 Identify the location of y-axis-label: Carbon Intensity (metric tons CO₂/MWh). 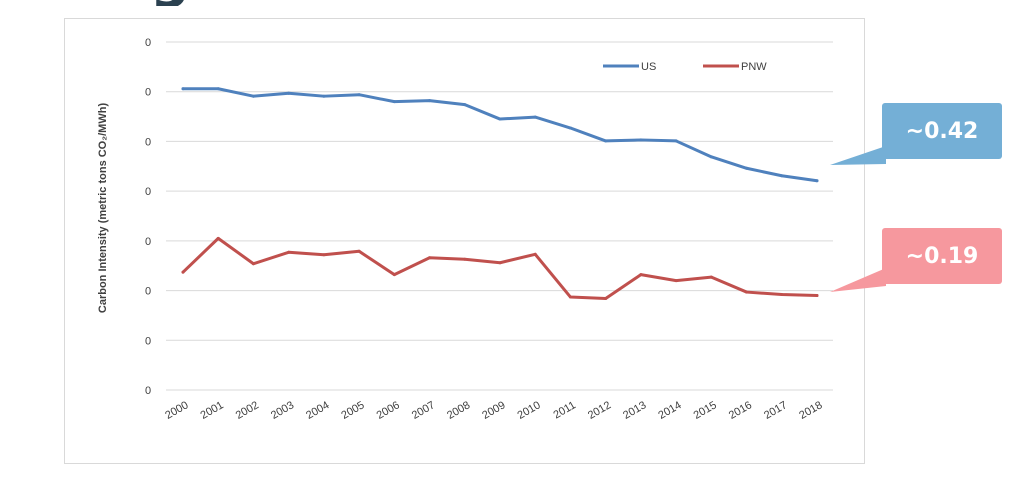
(103, 208).